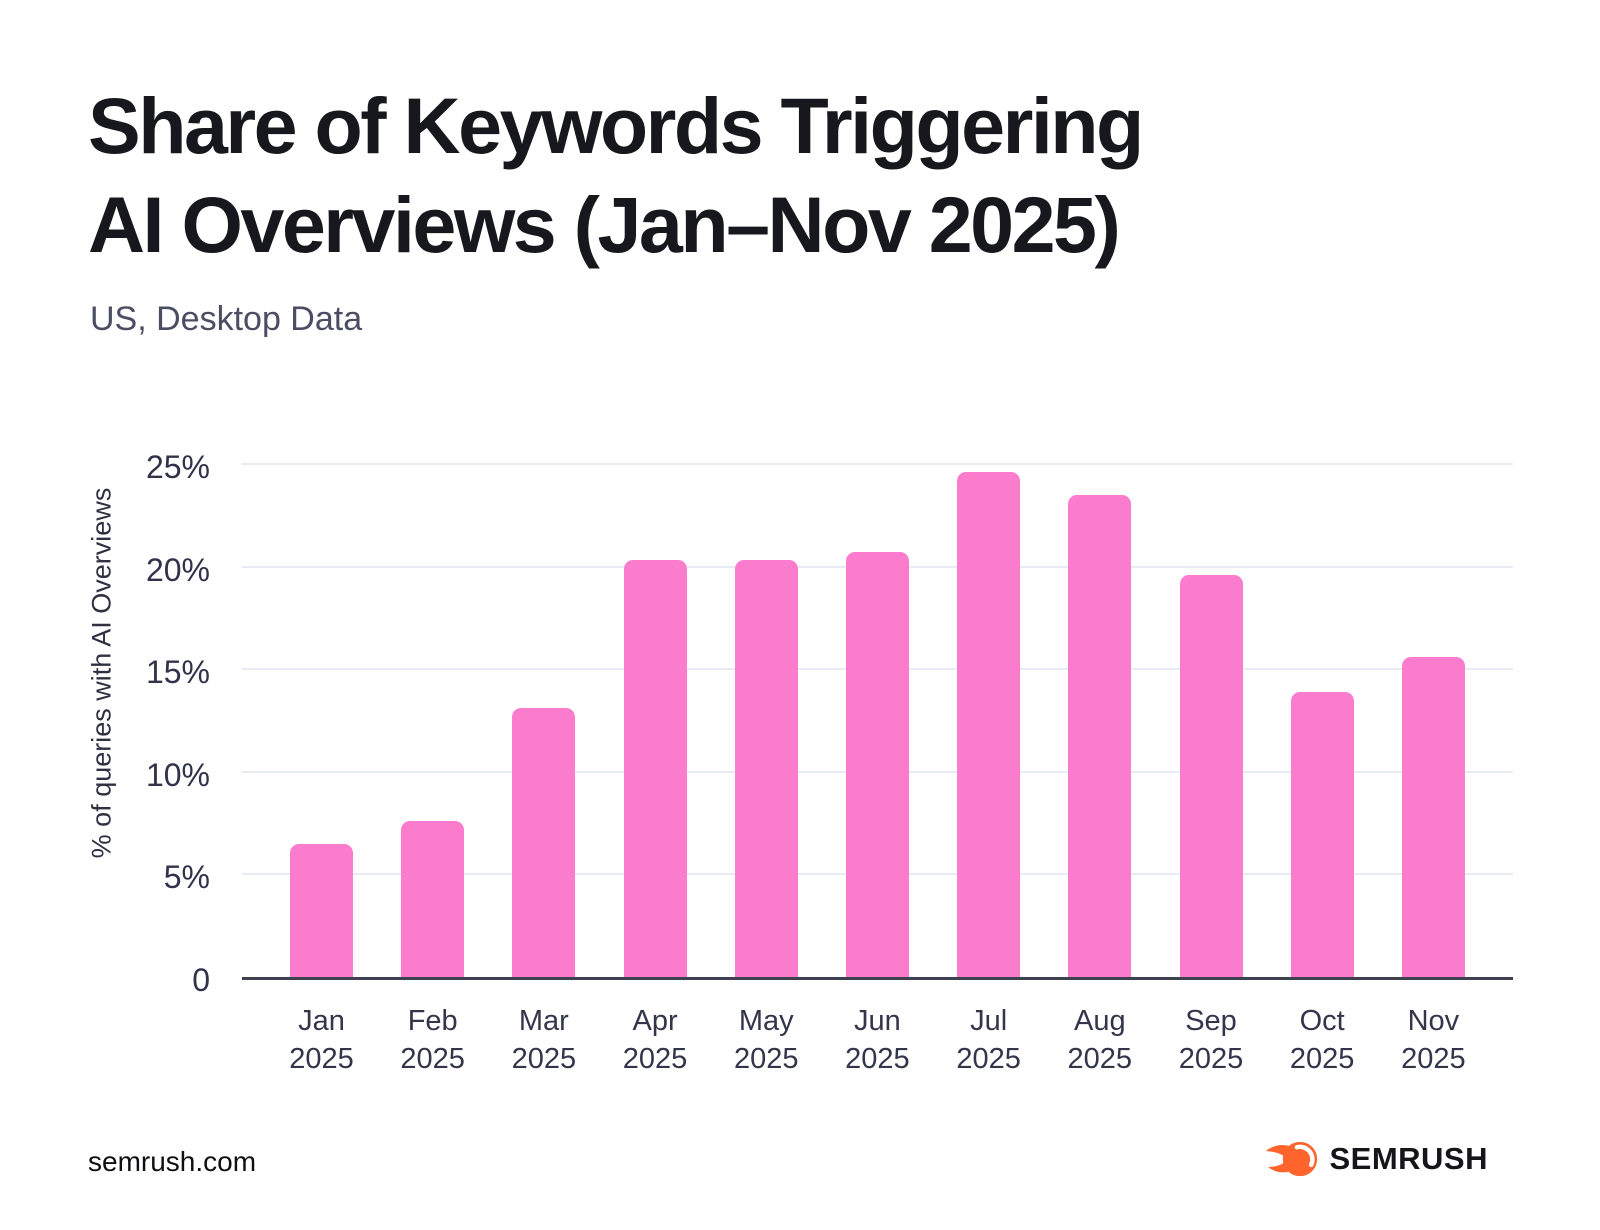 This screenshot has width=1600, height=1230. Describe the element at coordinates (177, 569) in the screenshot. I see `y-tick-label: 20%` at that location.